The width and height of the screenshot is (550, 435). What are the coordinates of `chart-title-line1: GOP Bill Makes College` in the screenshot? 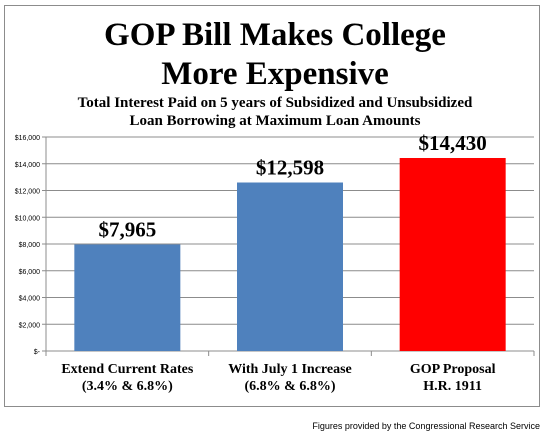 It's located at (275, 35).